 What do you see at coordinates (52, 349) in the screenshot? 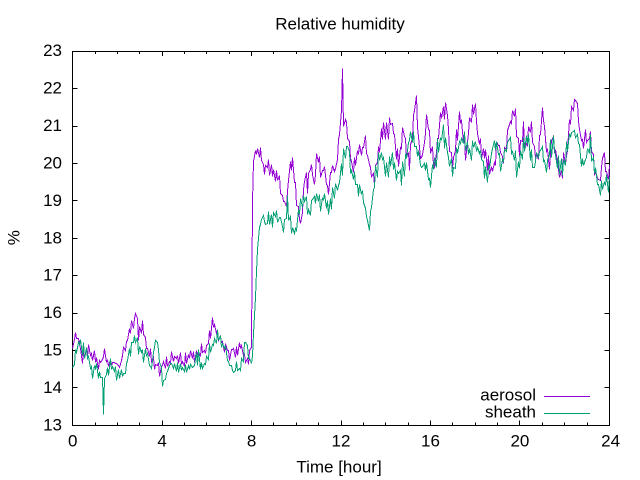
I see `svg-text: 15` at bounding box center [52, 349].